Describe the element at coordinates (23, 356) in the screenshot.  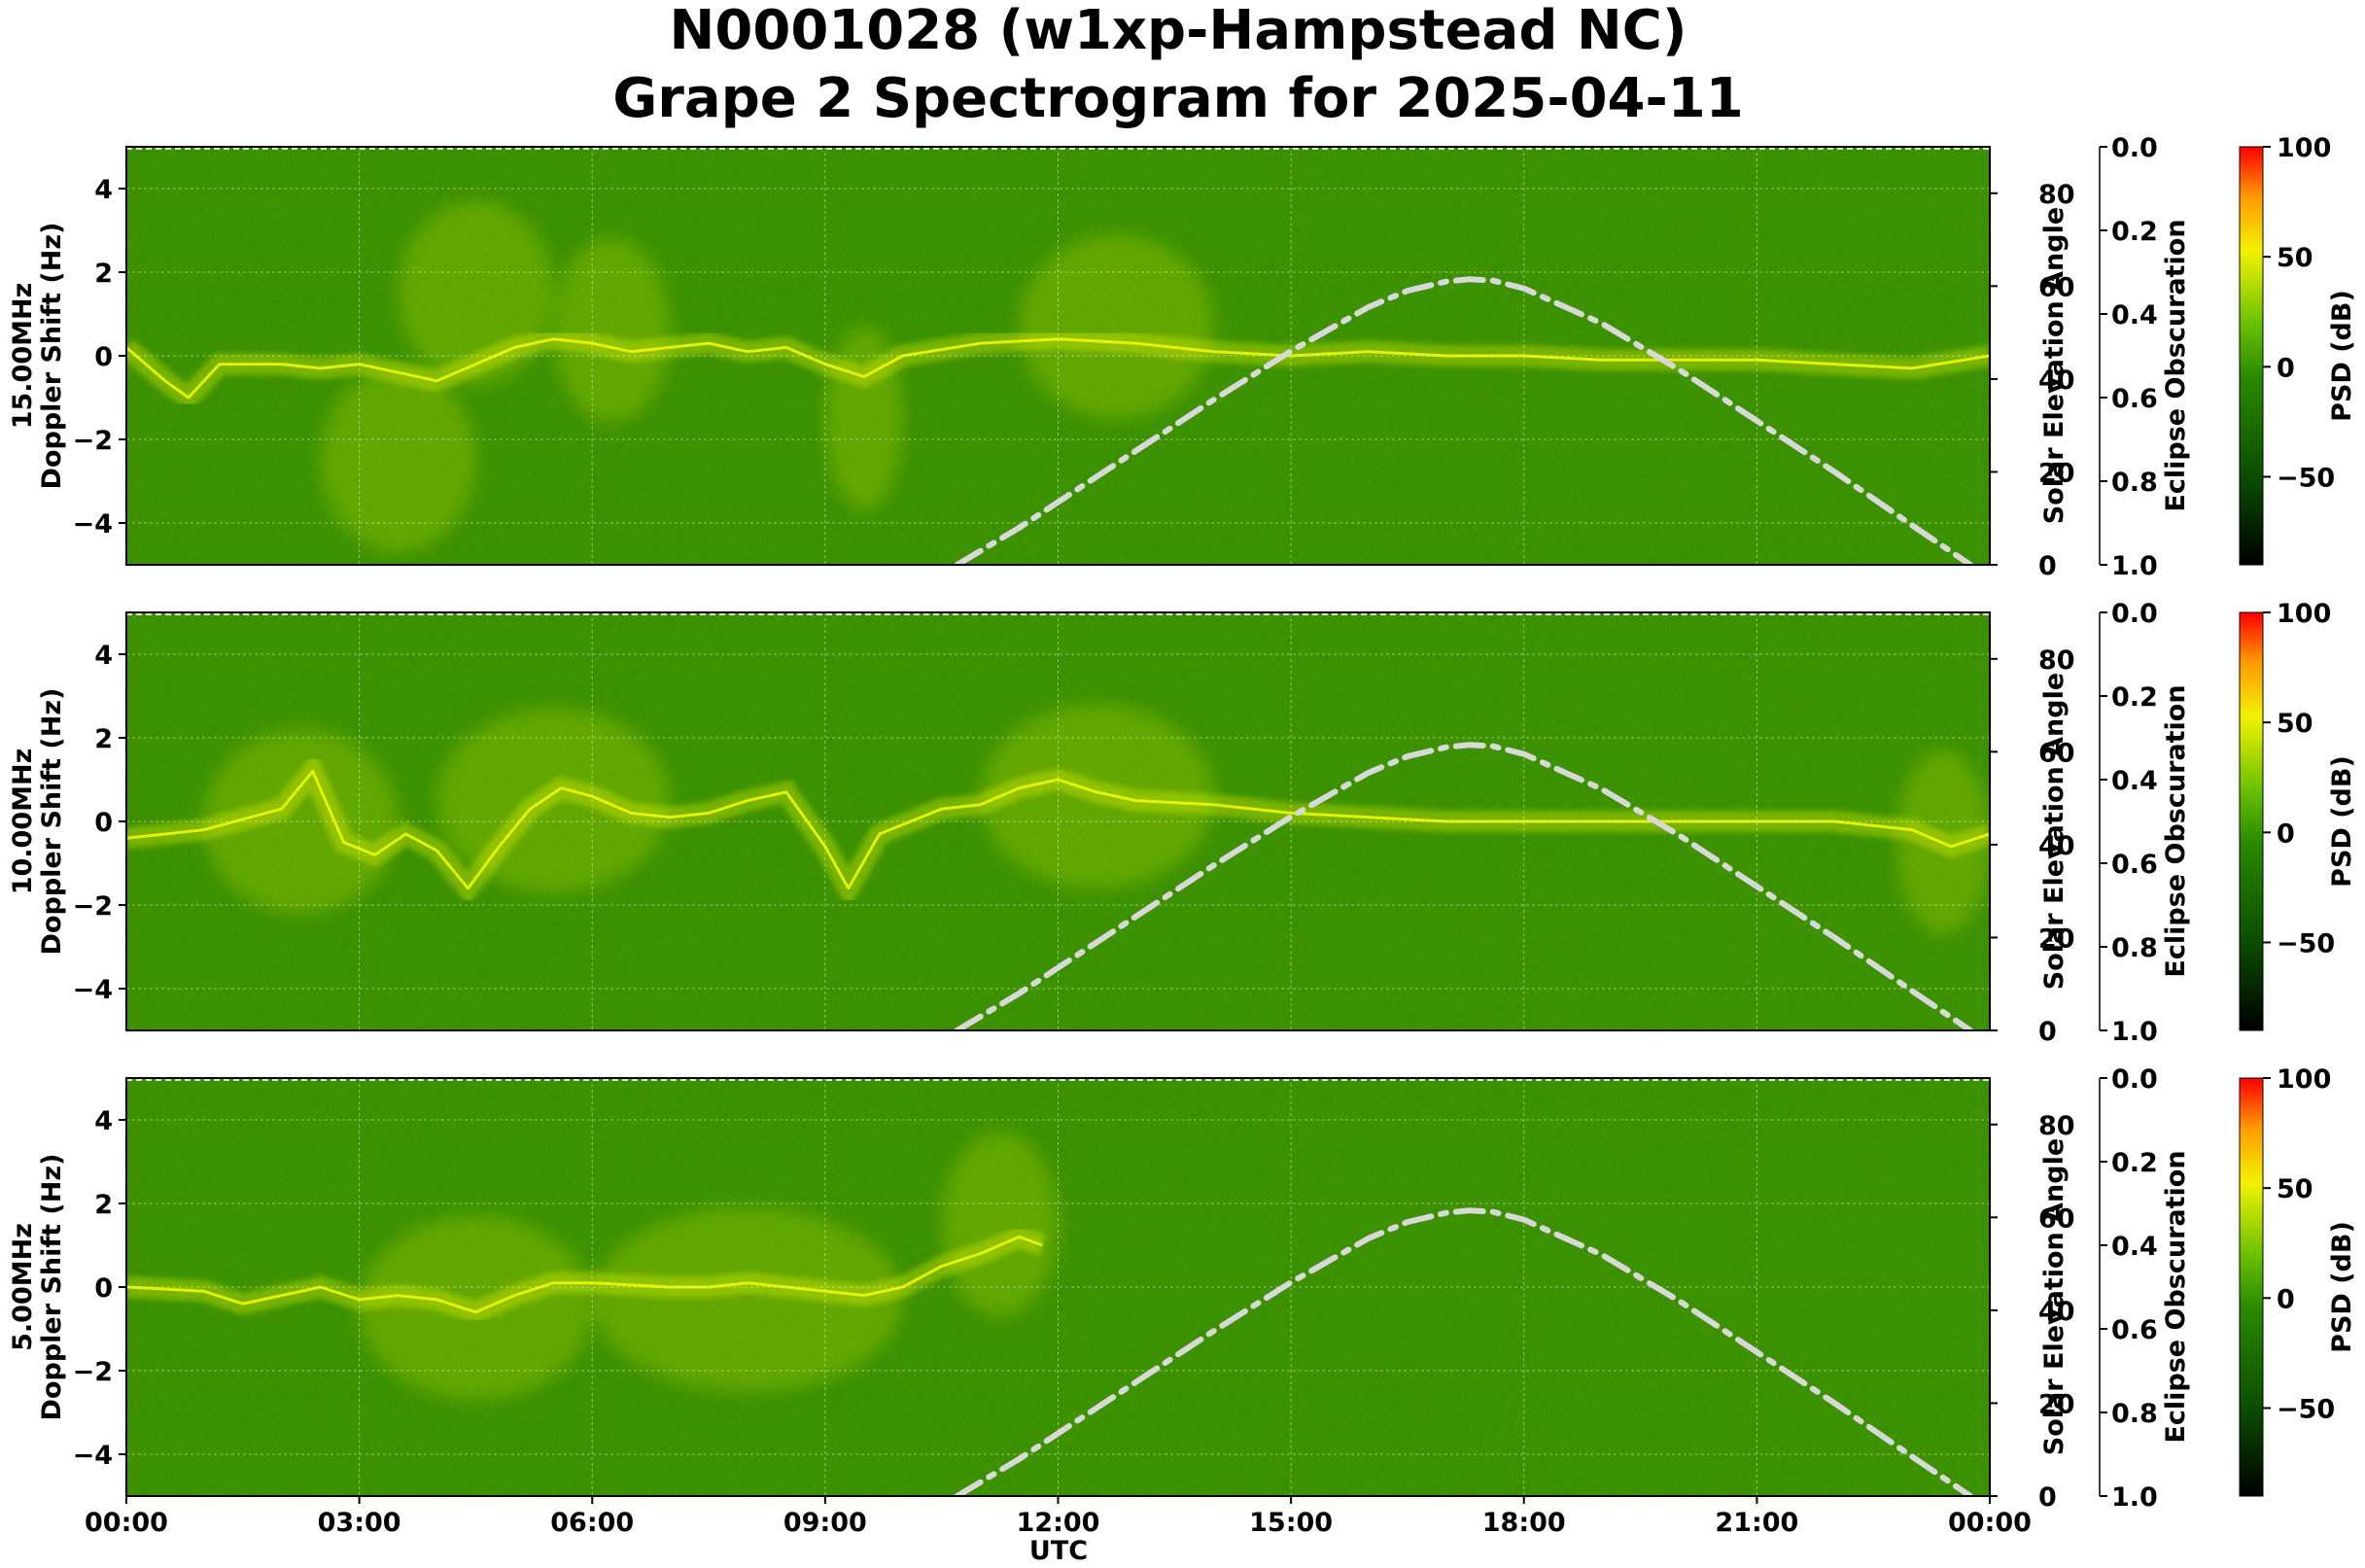
I see `y-axis-label-frequency: 15.00MHz` at that location.